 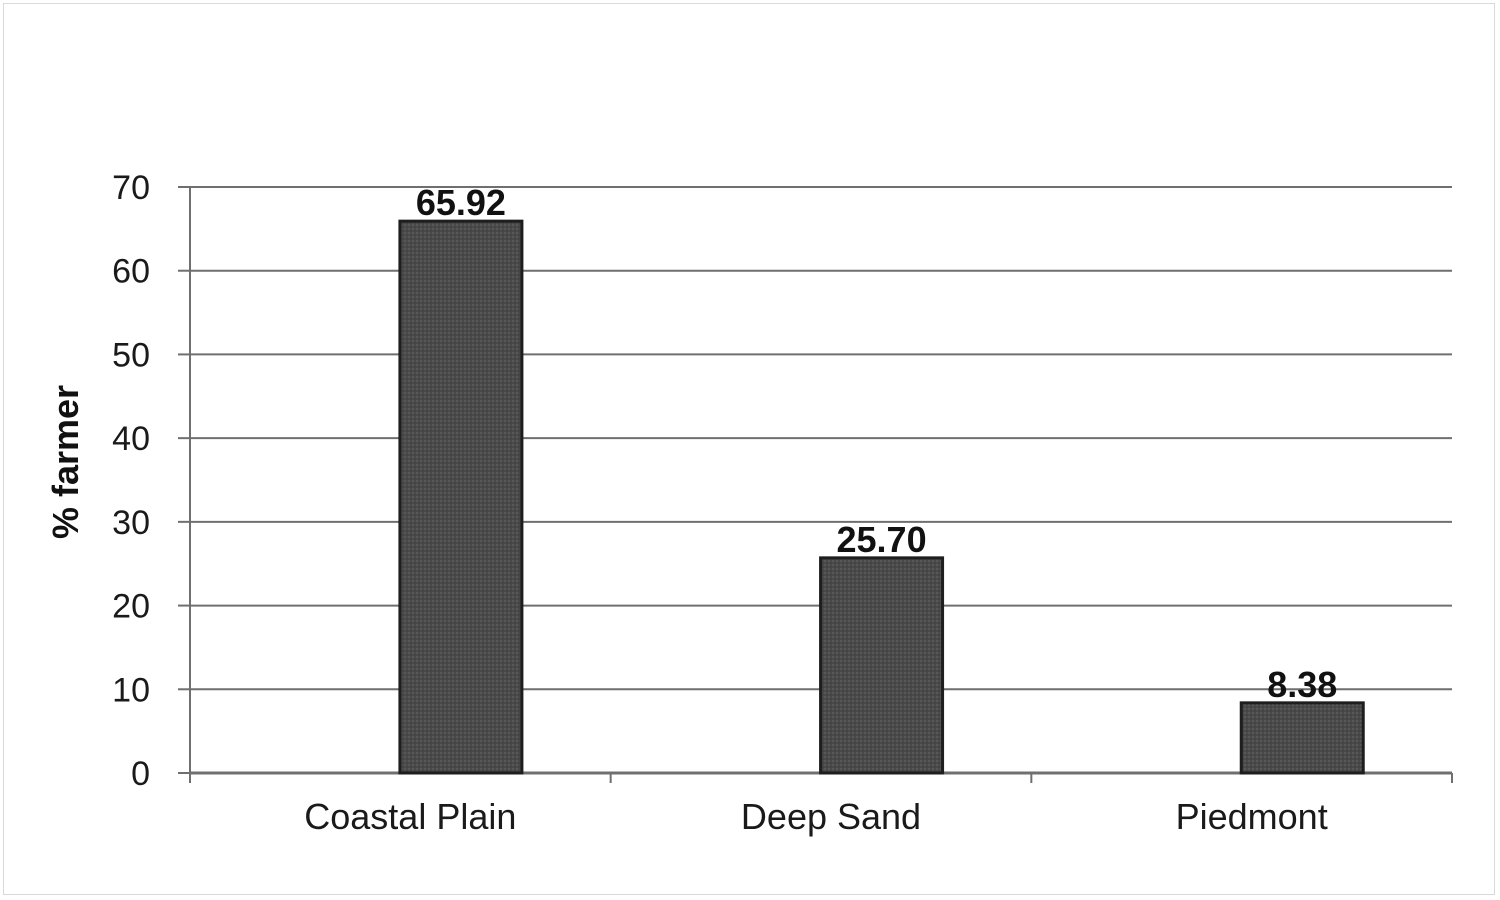 I want to click on bar-piedmont, so click(x=1302, y=738).